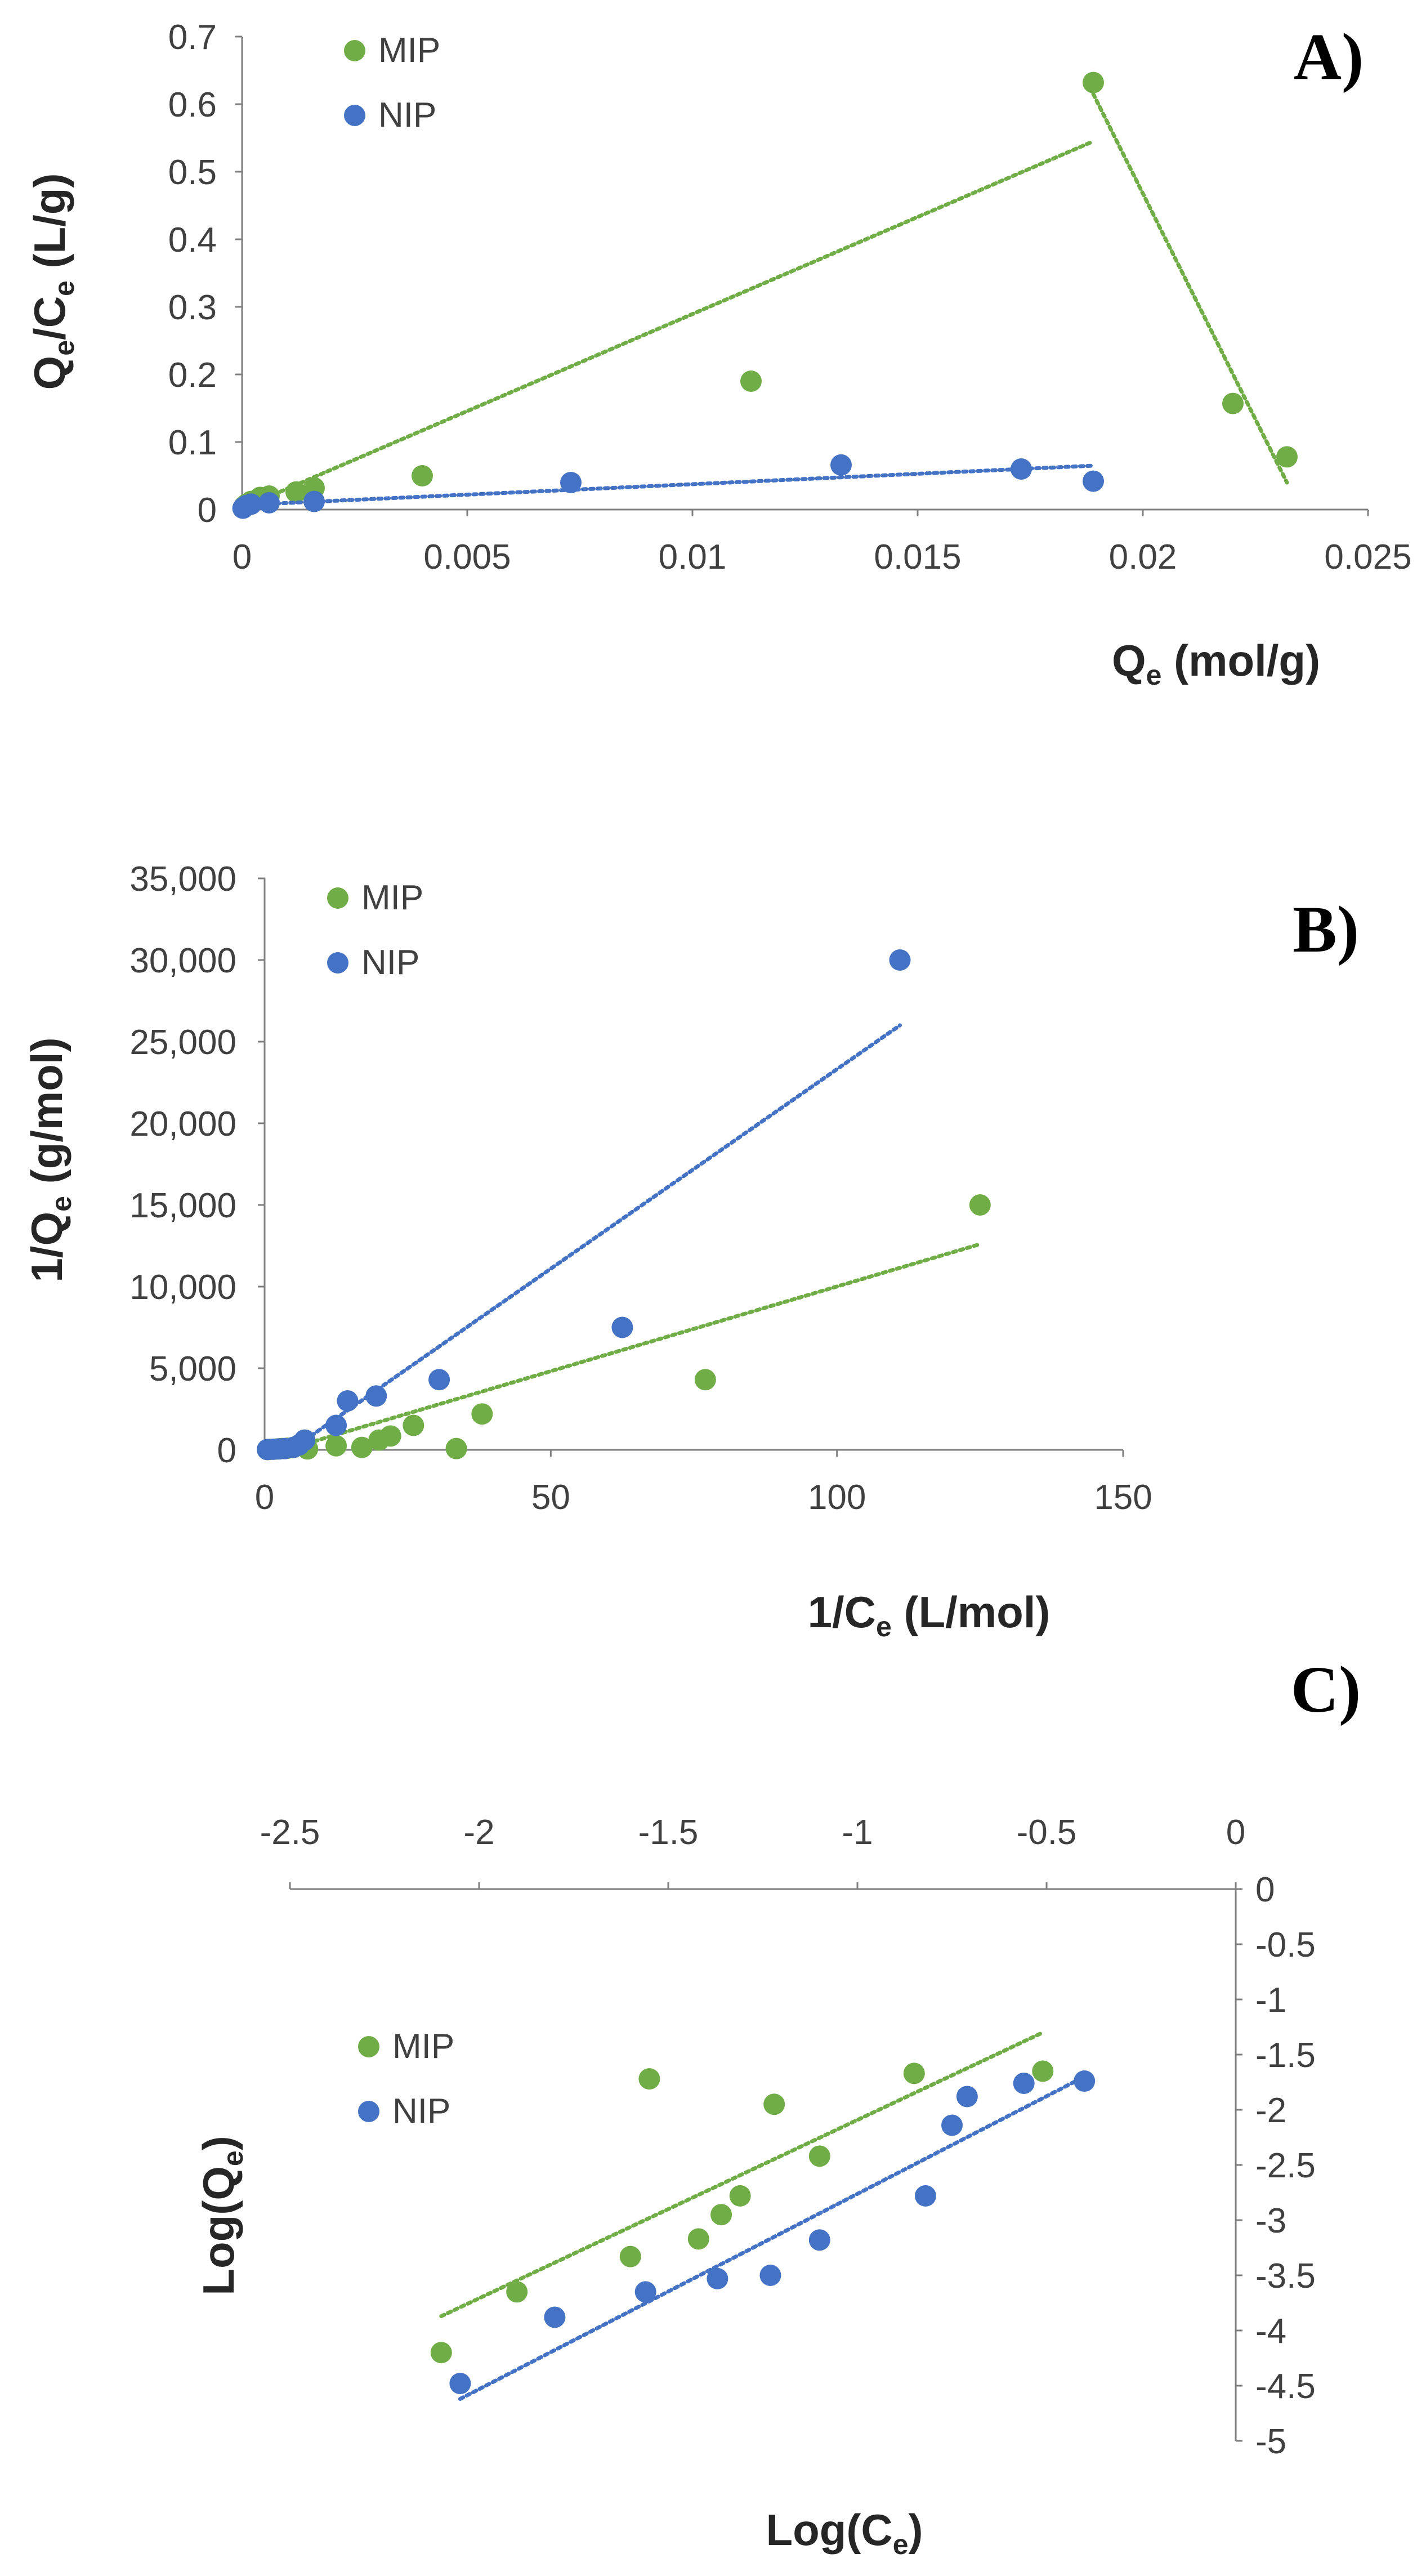 The image size is (1417, 2576). I want to click on y-tick-label: 0.6, so click(193, 105).